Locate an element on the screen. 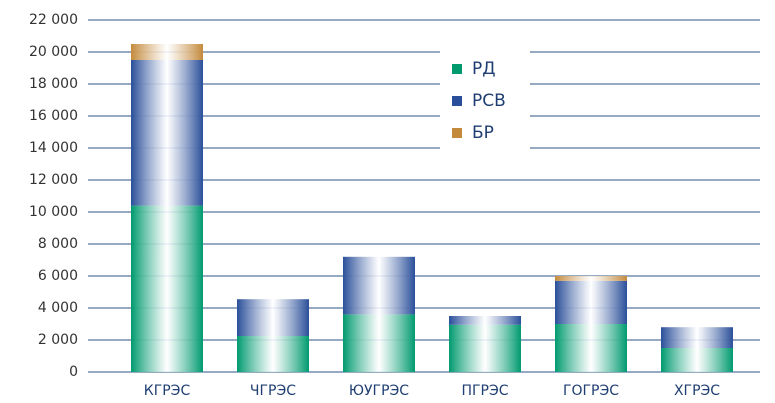  y-tick-label: 10 000 is located at coordinates (53, 212).